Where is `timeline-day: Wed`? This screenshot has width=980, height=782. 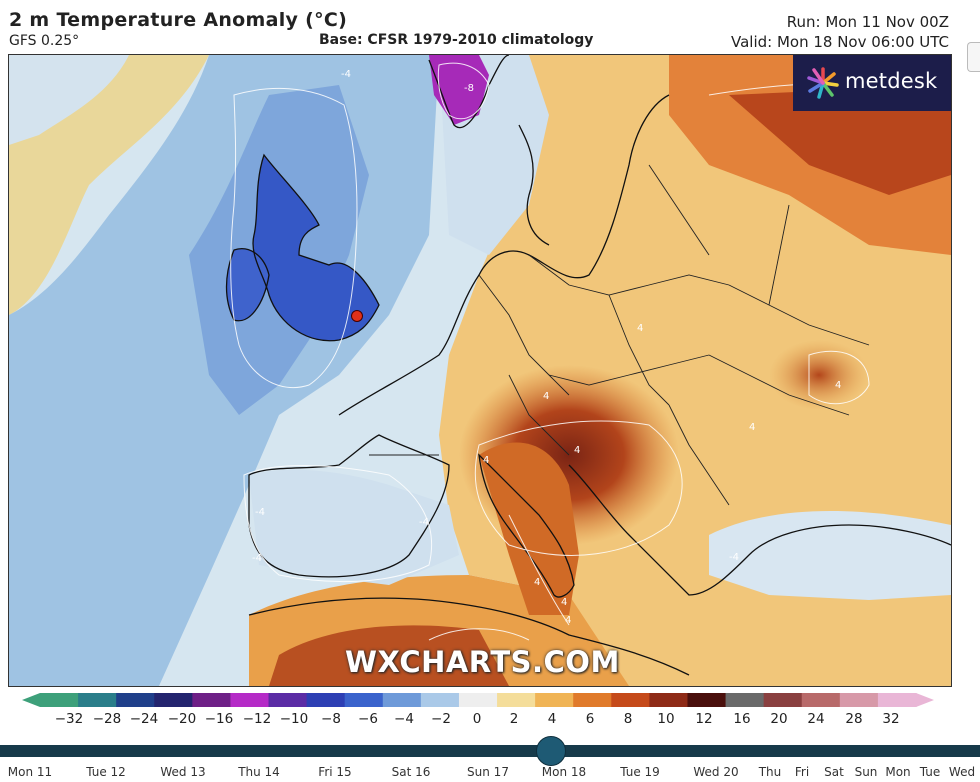 timeline-day: Wed is located at coordinates (962, 772).